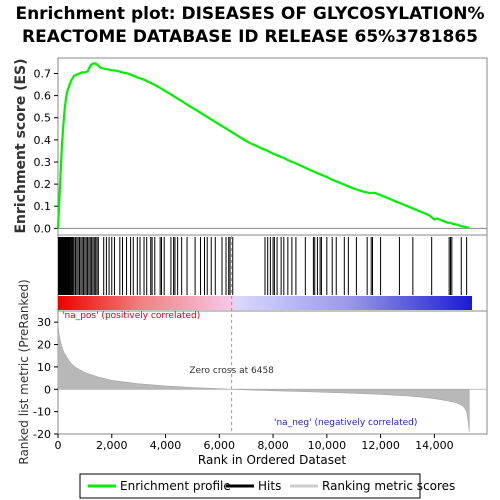  I want to click on x-axis-label: Rank in Ordered Dataset, so click(272, 460).